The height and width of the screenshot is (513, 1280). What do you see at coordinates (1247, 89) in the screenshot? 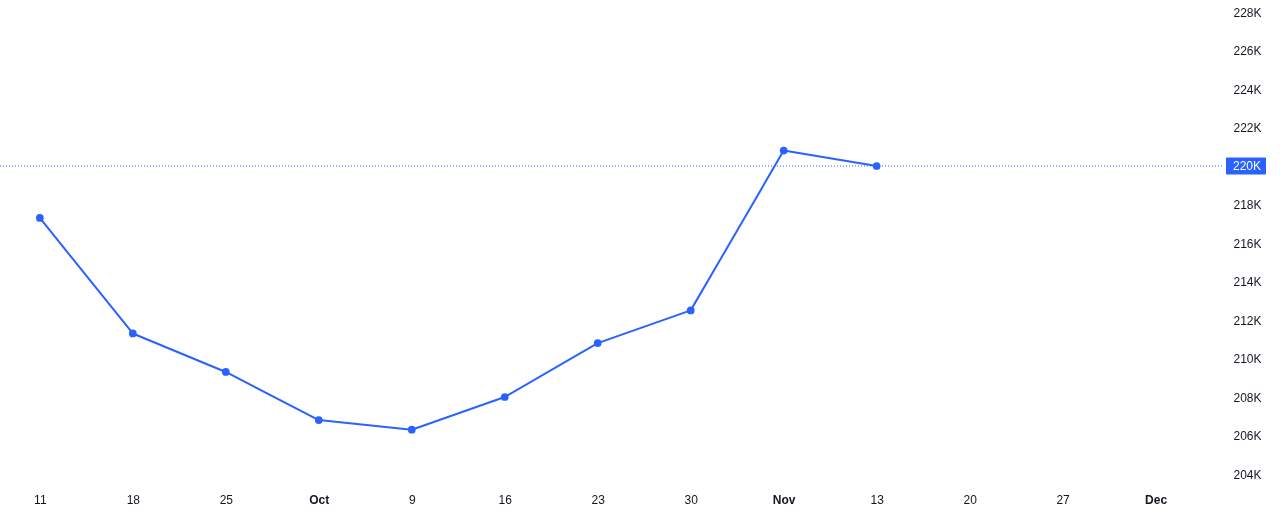
I see `y-tick-label: 224K` at bounding box center [1247, 89].